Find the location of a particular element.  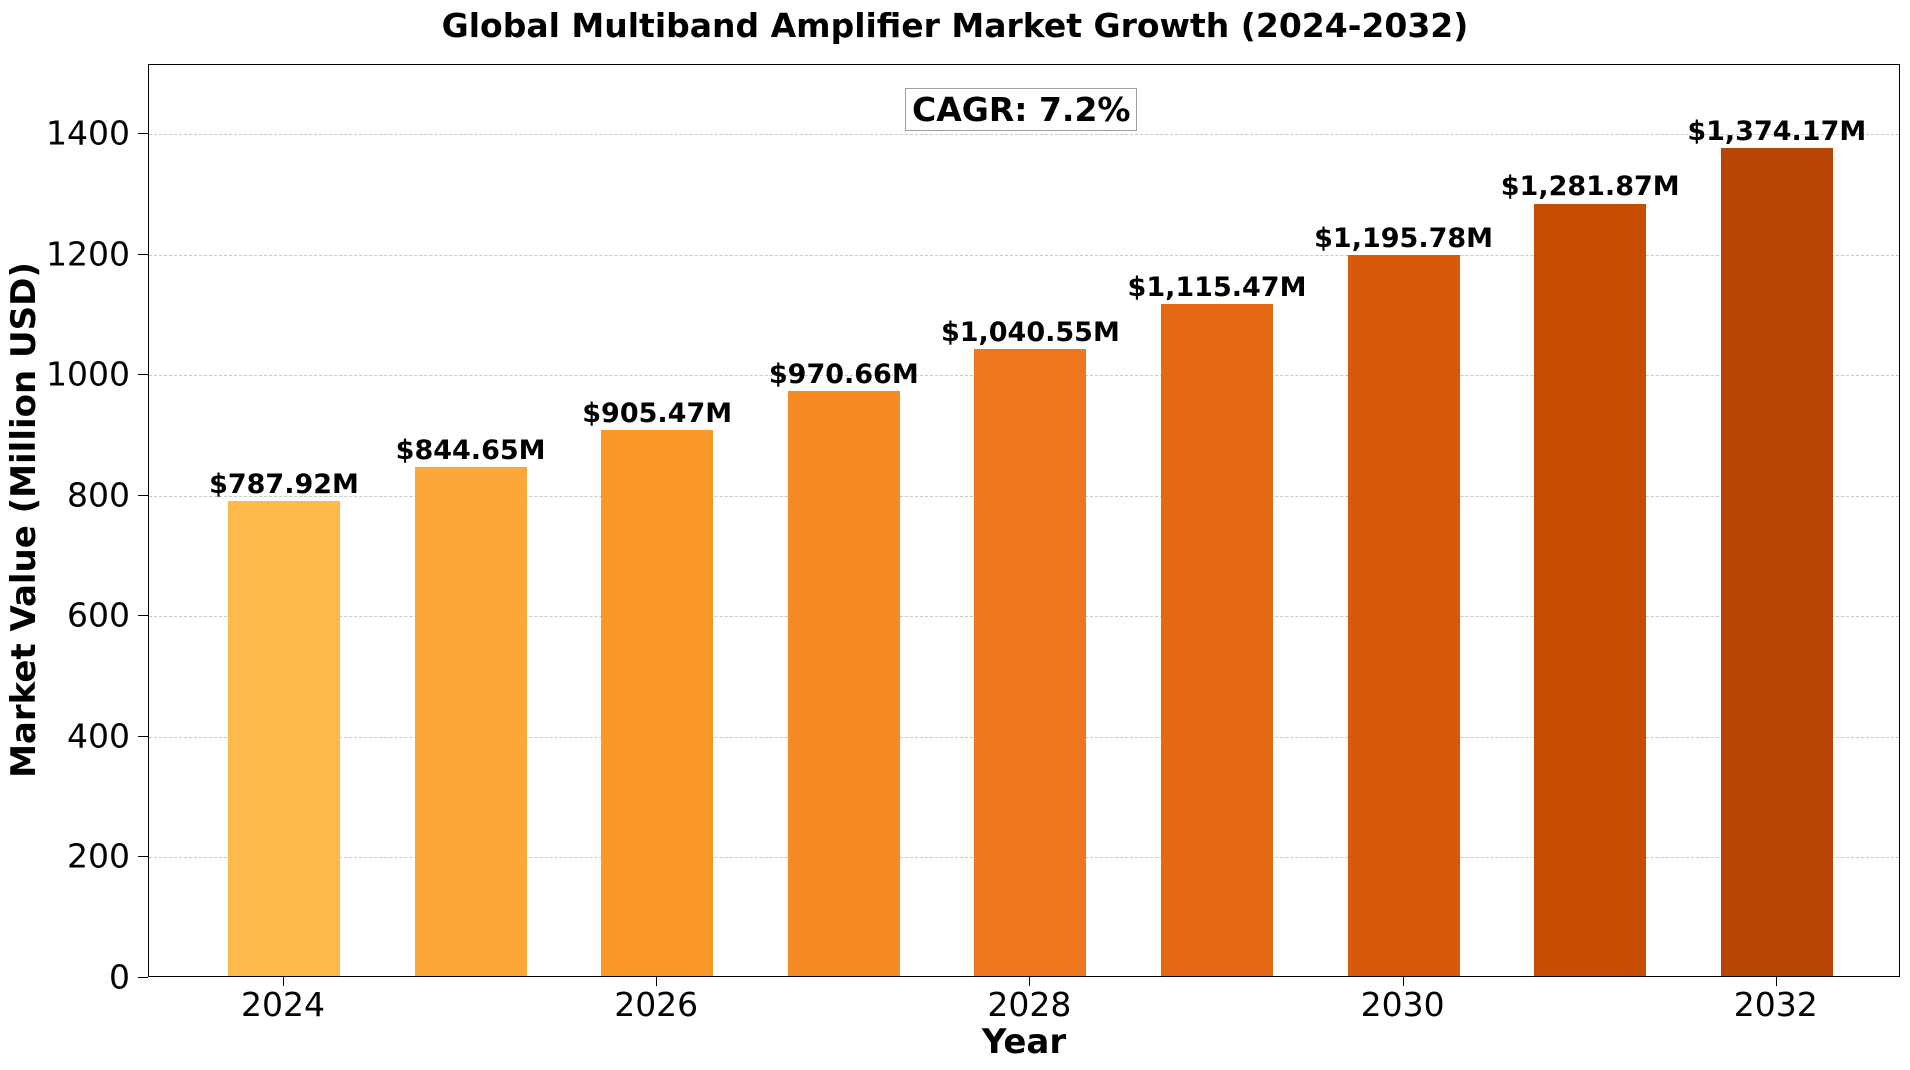

x-axis-label: Year is located at coordinates (1024, 1042).